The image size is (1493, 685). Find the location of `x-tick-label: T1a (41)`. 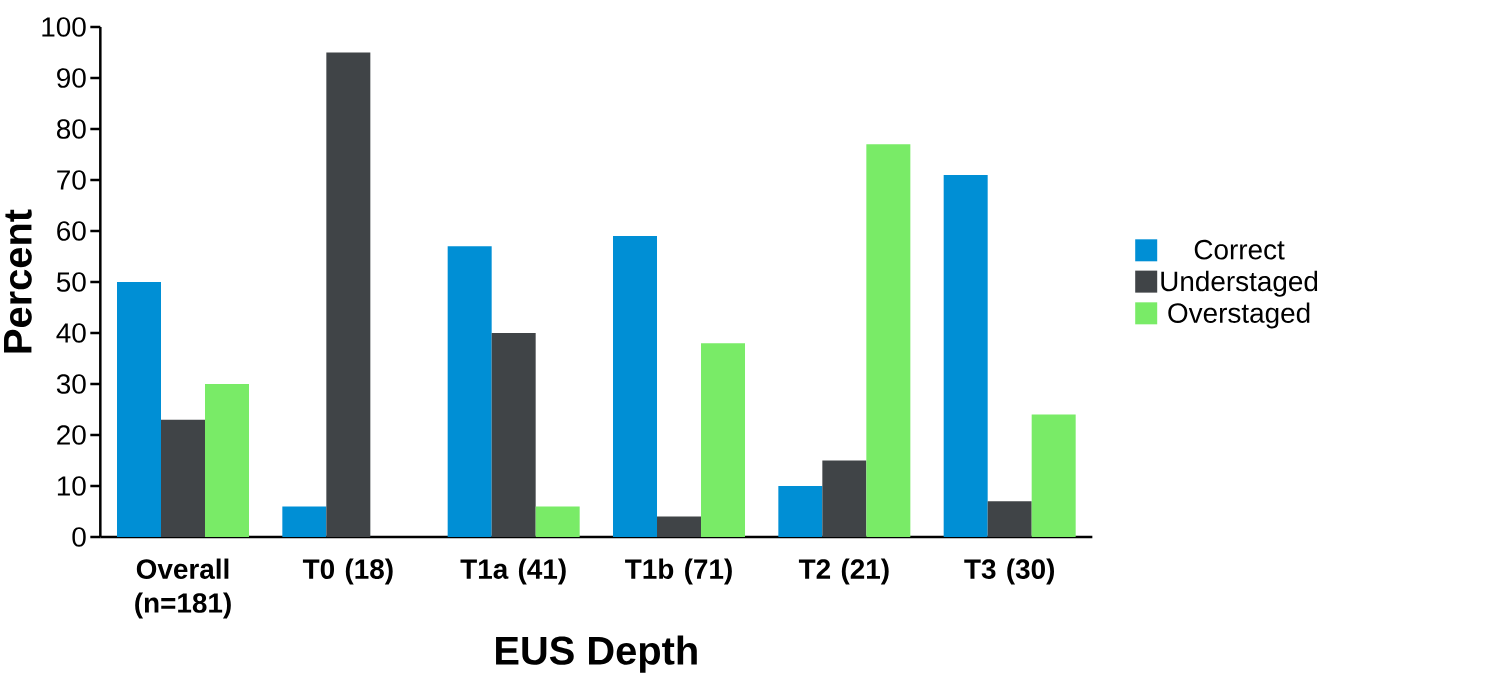

x-tick-label: T1a (41) is located at coordinates (513, 571).